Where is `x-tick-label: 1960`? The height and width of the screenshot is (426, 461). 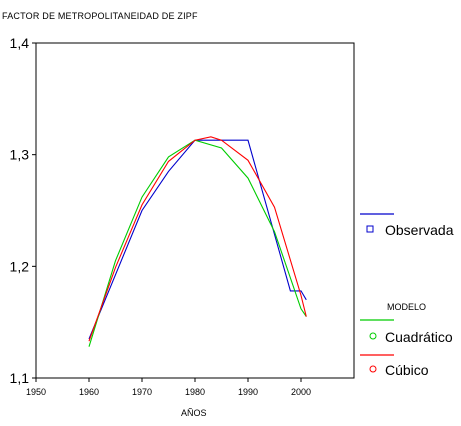 x-tick-label: 1960 is located at coordinates (89, 392).